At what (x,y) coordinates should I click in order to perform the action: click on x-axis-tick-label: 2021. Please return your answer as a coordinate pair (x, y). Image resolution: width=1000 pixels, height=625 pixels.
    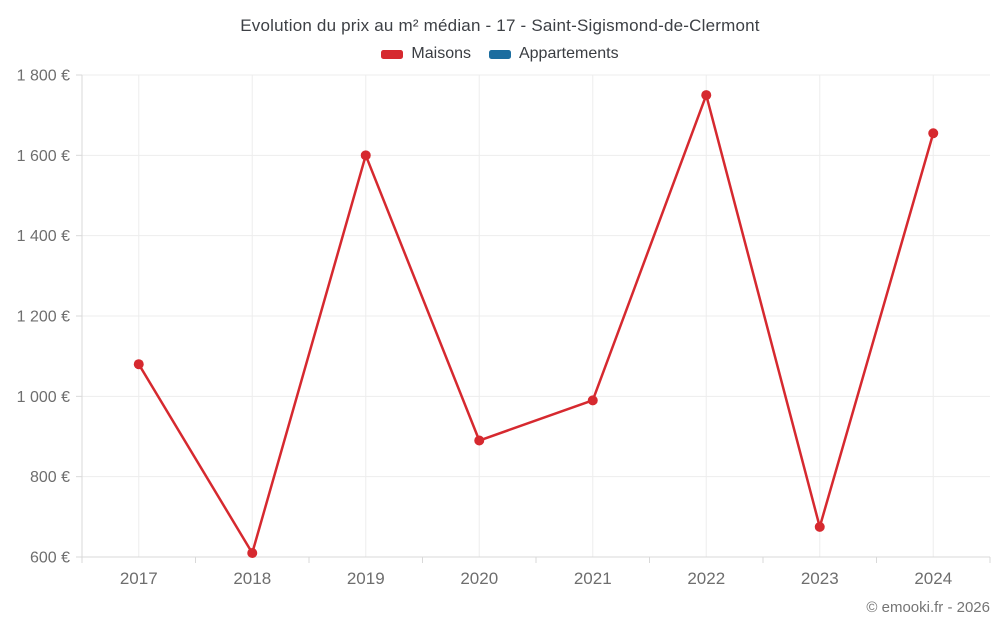
    Looking at the image, I should click on (593, 578).